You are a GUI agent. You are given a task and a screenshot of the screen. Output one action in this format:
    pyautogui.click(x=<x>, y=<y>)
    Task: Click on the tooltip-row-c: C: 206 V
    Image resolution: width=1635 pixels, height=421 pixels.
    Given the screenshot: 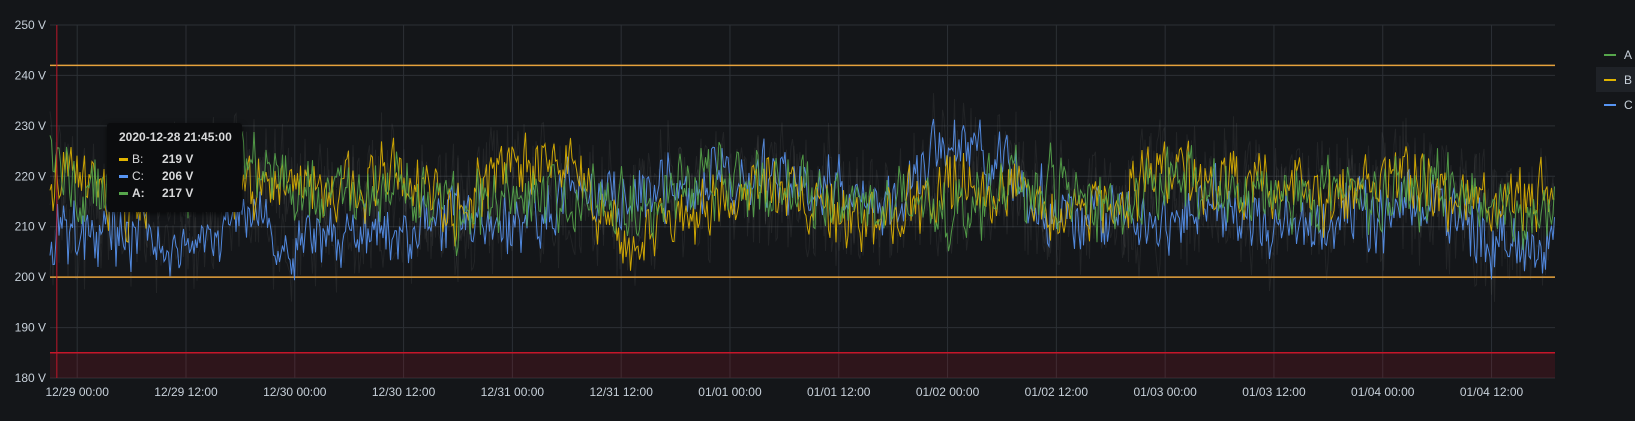 What is the action you would take?
    pyautogui.click(x=156, y=176)
    